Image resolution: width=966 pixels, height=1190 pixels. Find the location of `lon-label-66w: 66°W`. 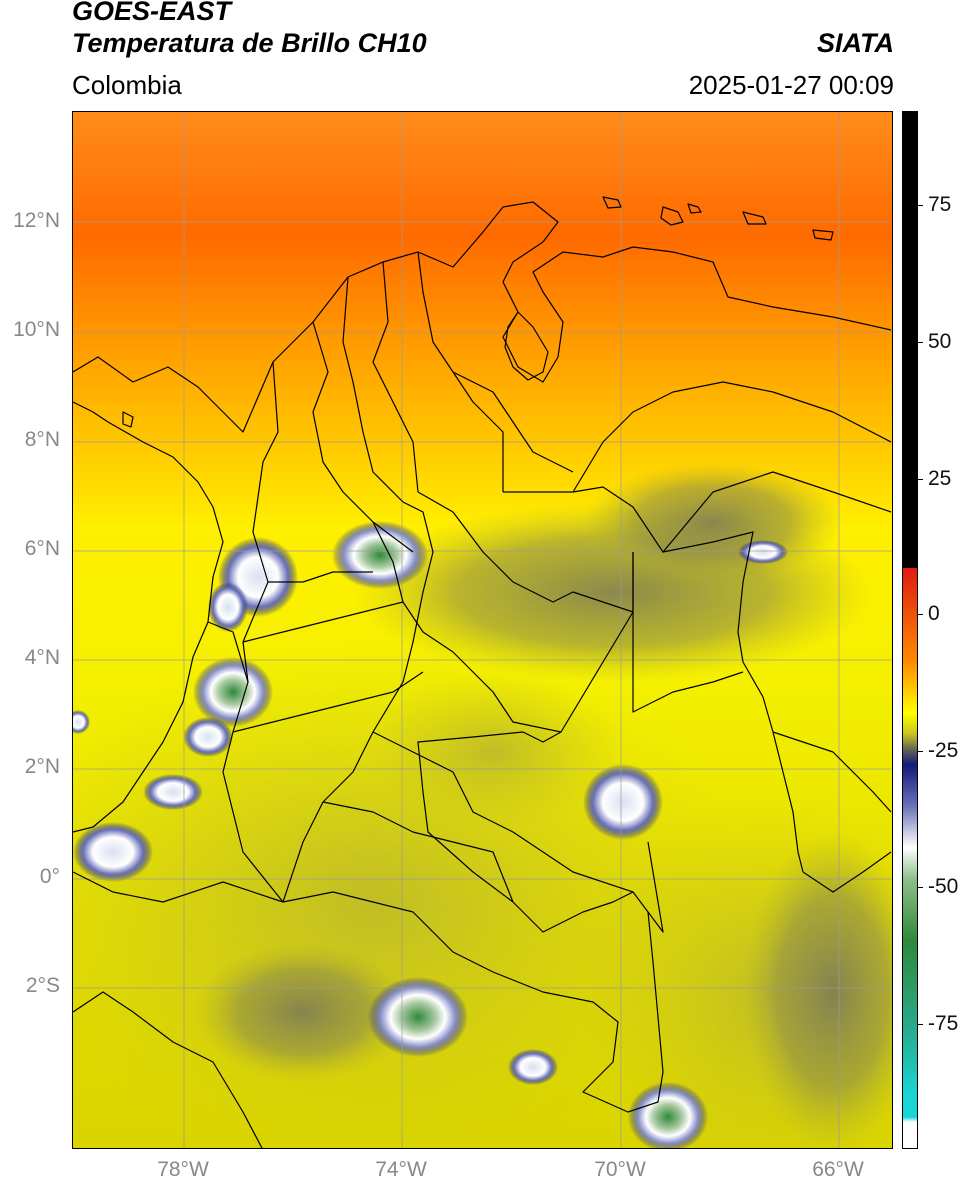

lon-label-66w: 66°W is located at coordinates (838, 1169).